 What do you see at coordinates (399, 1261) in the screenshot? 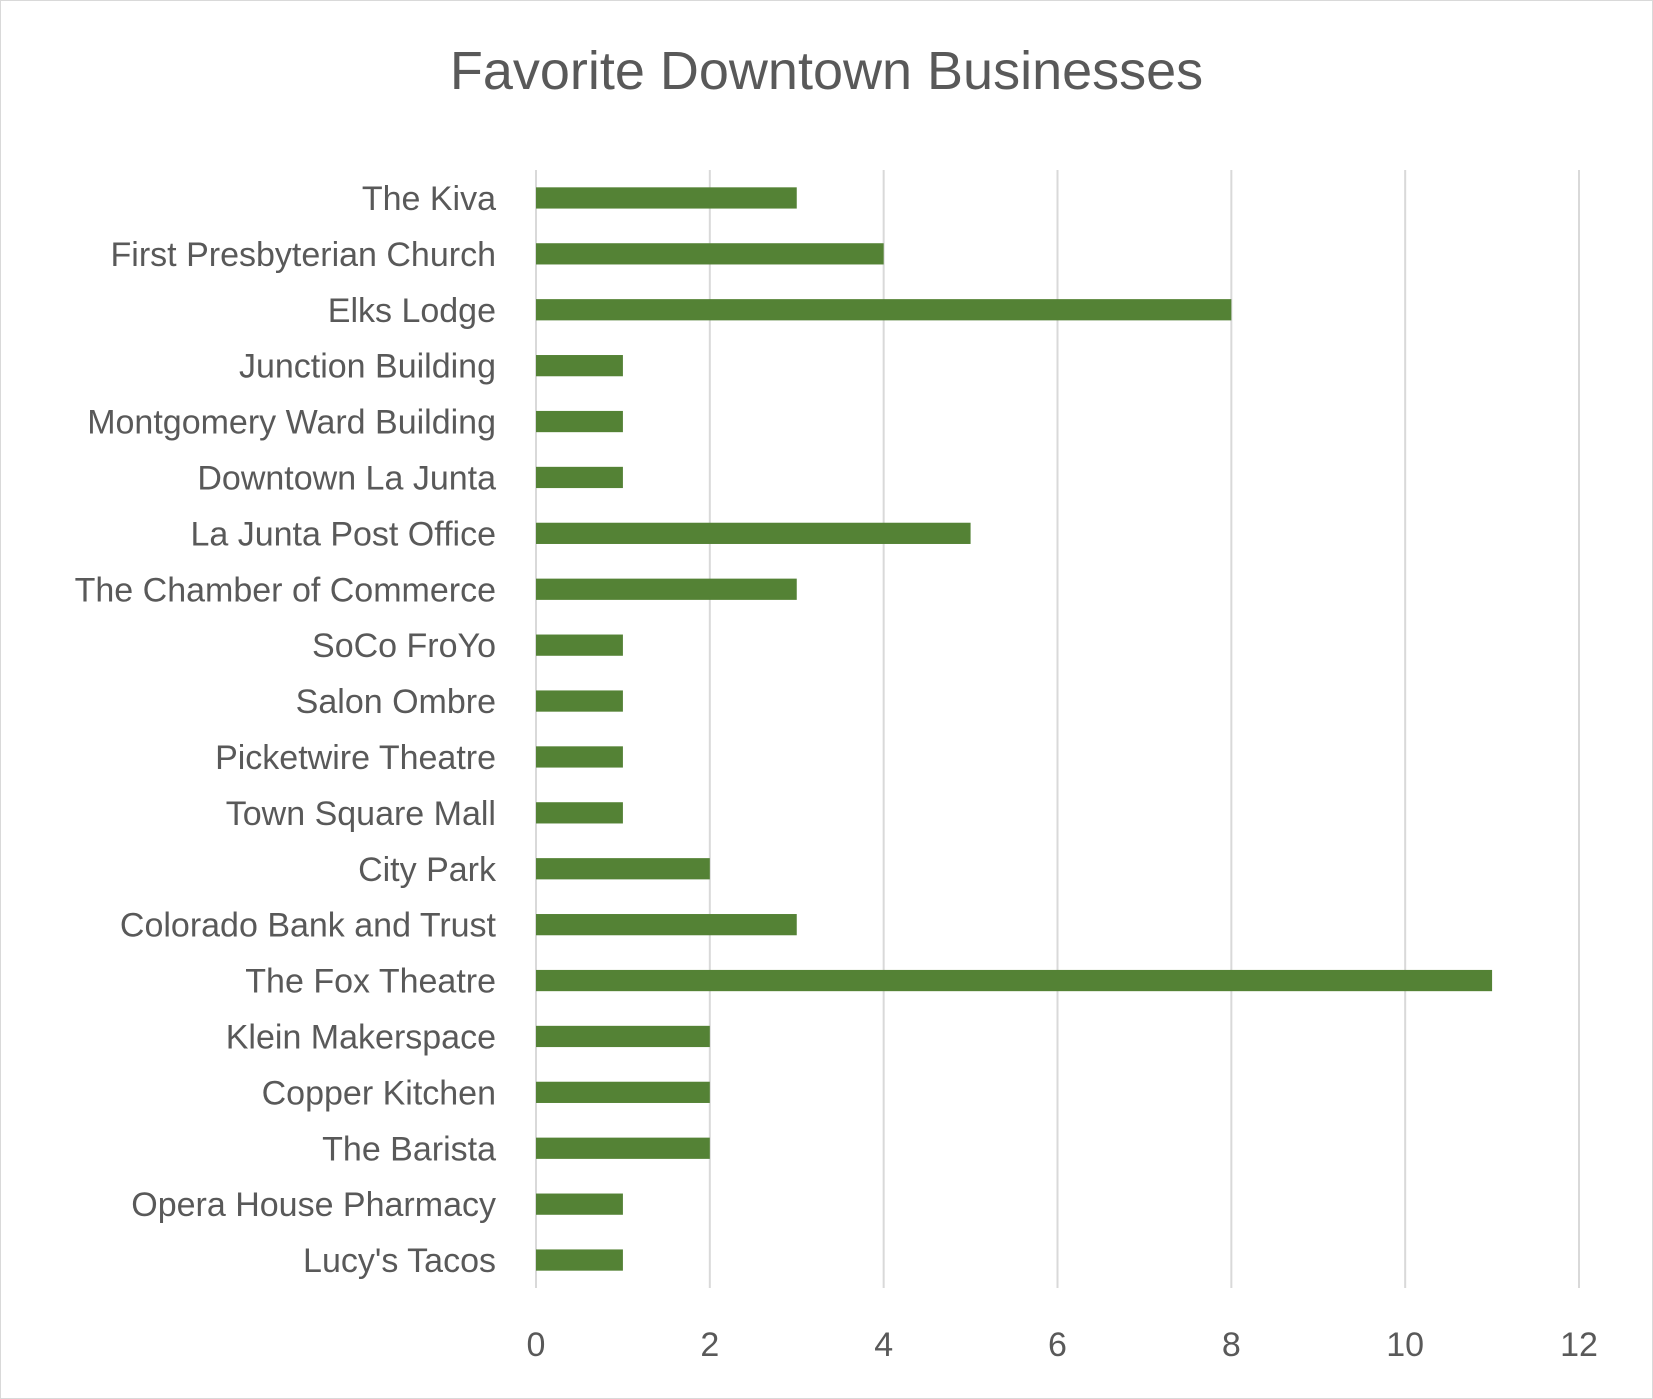
I see `category-label: Lucy's Tacos` at bounding box center [399, 1261].